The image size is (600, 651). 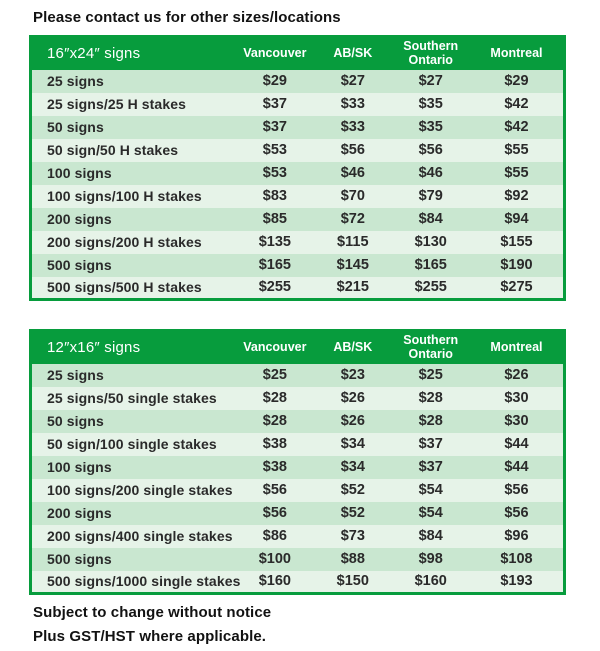 I want to click on price-cell: $88, so click(x=352, y=559).